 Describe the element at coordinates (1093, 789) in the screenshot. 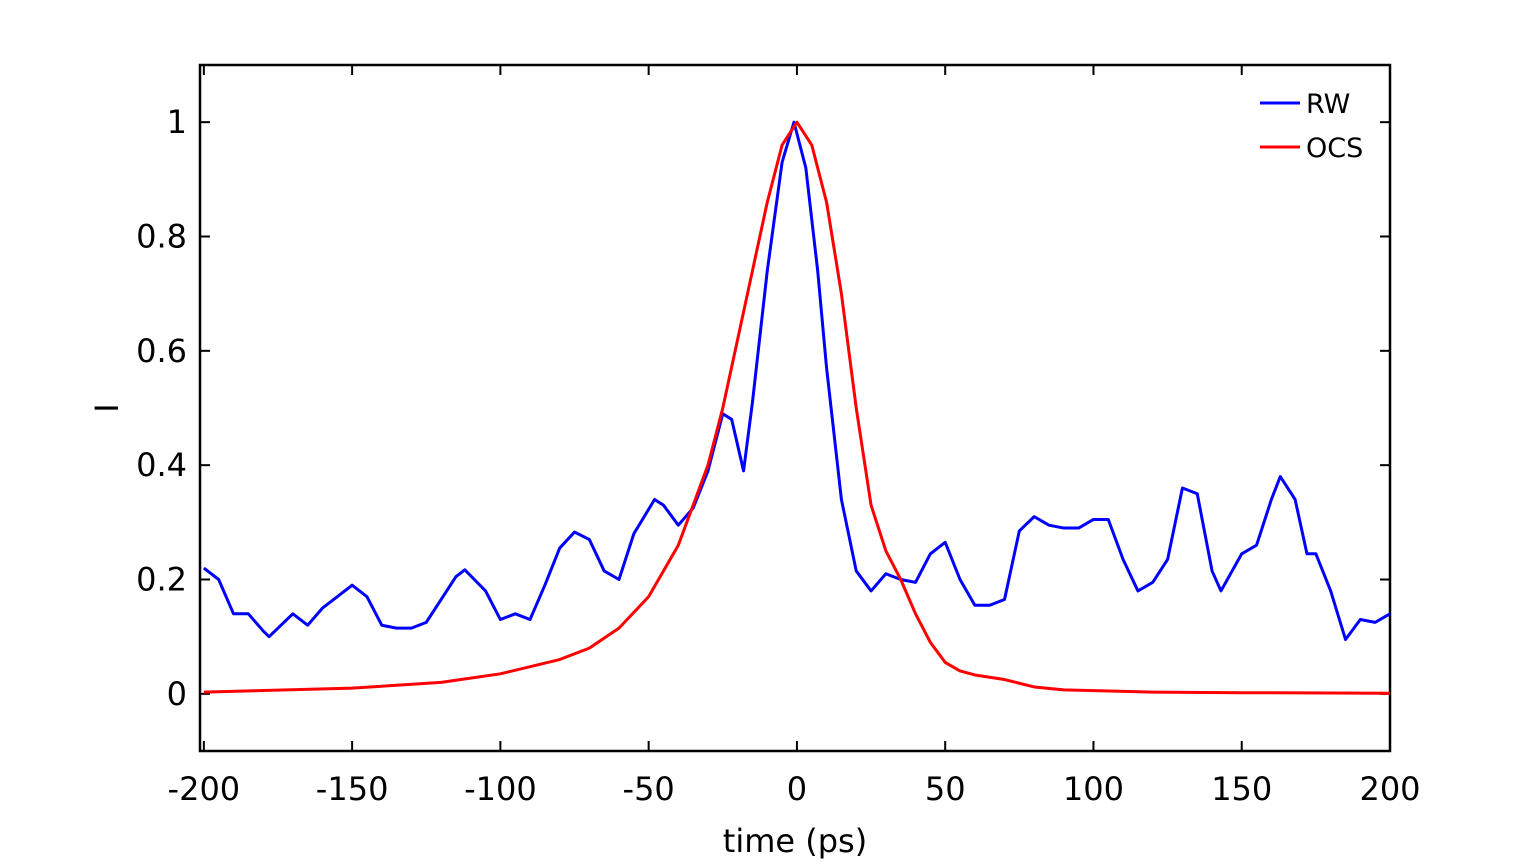

I see `x-tick-label: 100` at that location.